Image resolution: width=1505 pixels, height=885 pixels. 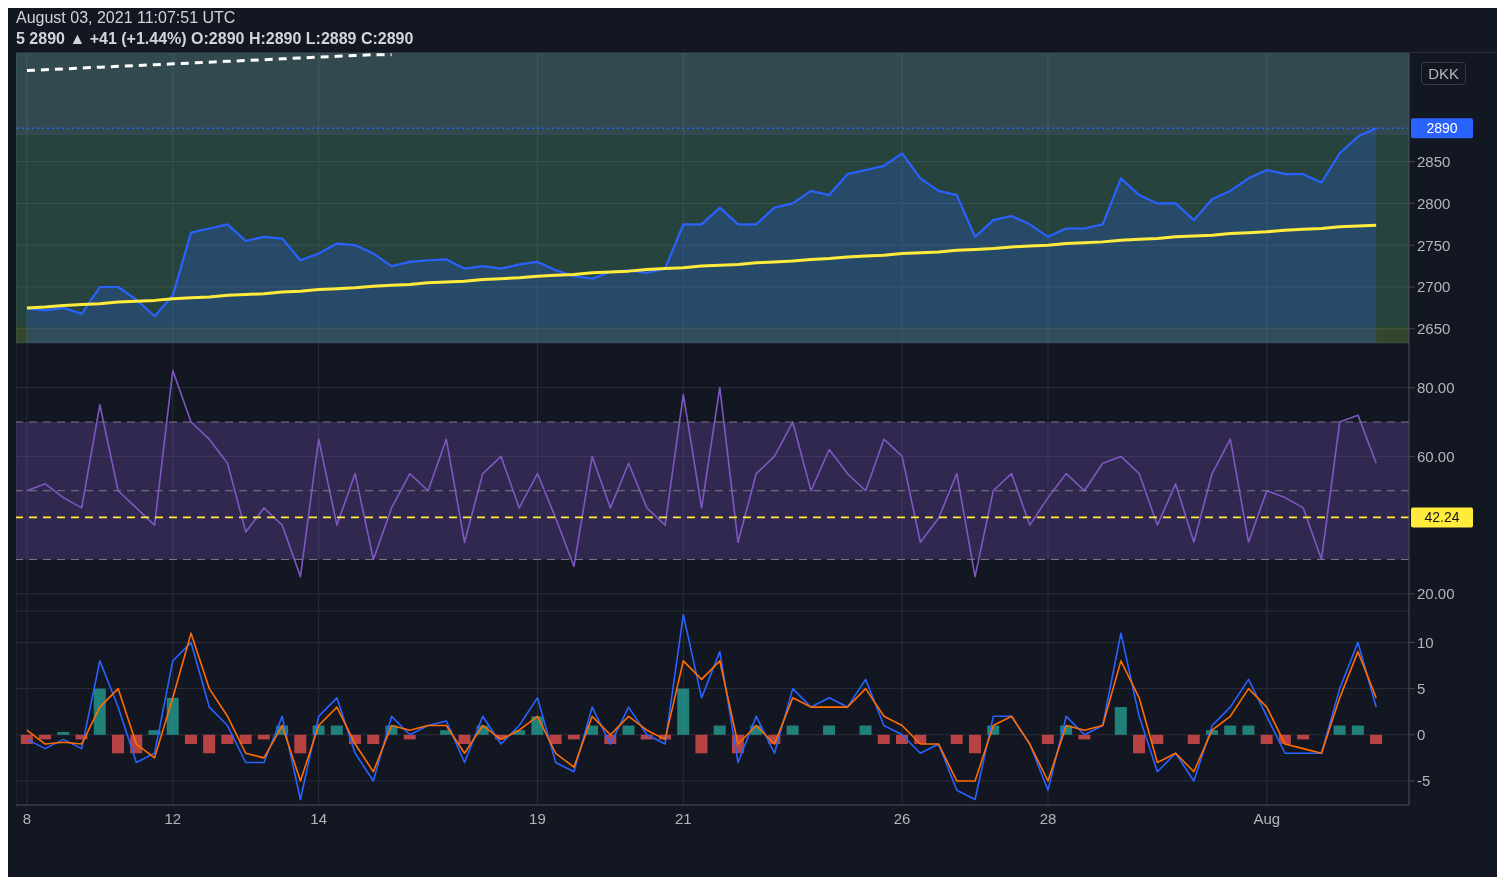 I want to click on chart-title: August 03, 2021 11:07:51 UTC, so click(x=126, y=18).